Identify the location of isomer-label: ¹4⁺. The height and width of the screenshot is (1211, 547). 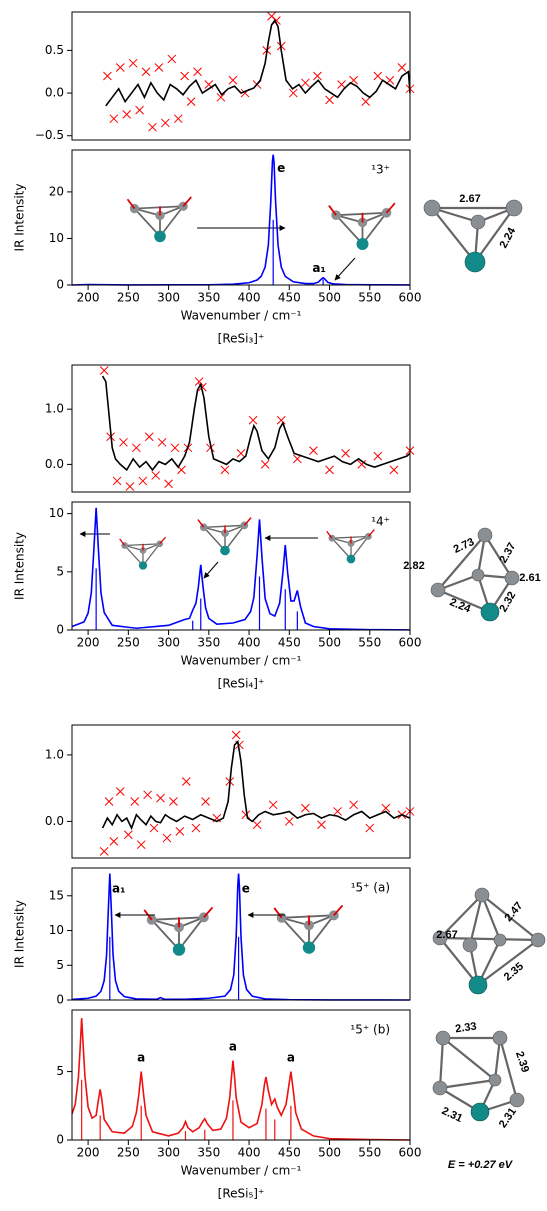
(380, 522).